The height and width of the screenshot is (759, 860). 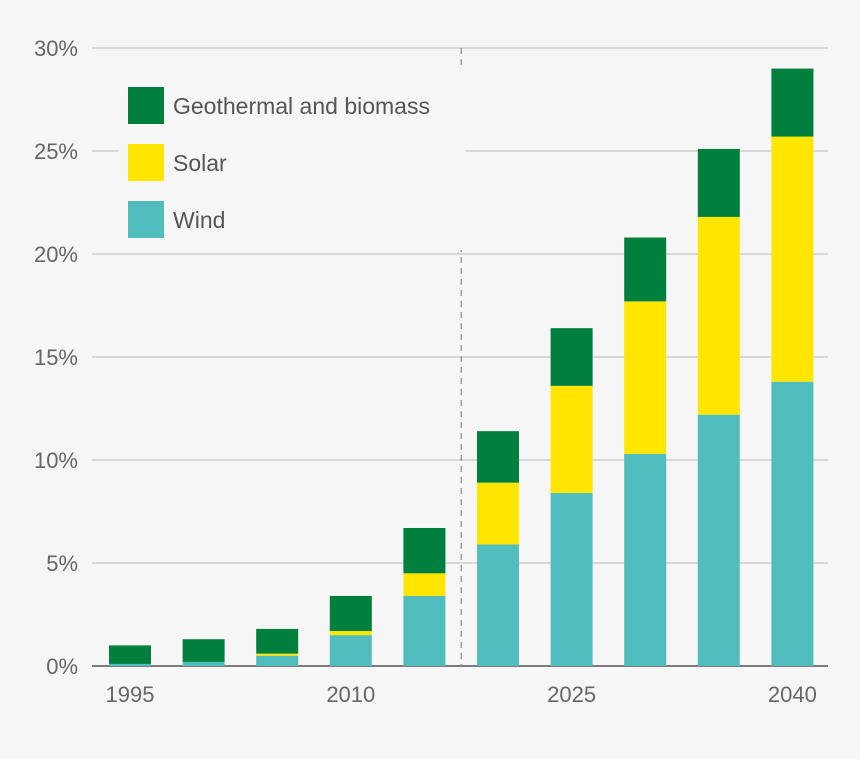 What do you see at coordinates (350, 633) in the screenshot?
I see `bar-segment-solar-2010` at bounding box center [350, 633].